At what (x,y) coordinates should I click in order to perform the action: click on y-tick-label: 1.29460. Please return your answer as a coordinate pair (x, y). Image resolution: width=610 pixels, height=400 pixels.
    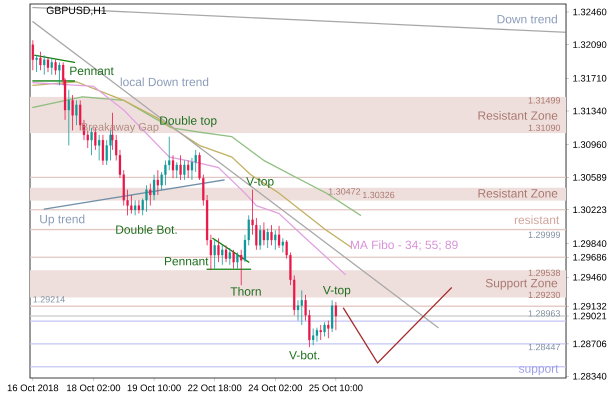
    Looking at the image, I should click on (589, 277).